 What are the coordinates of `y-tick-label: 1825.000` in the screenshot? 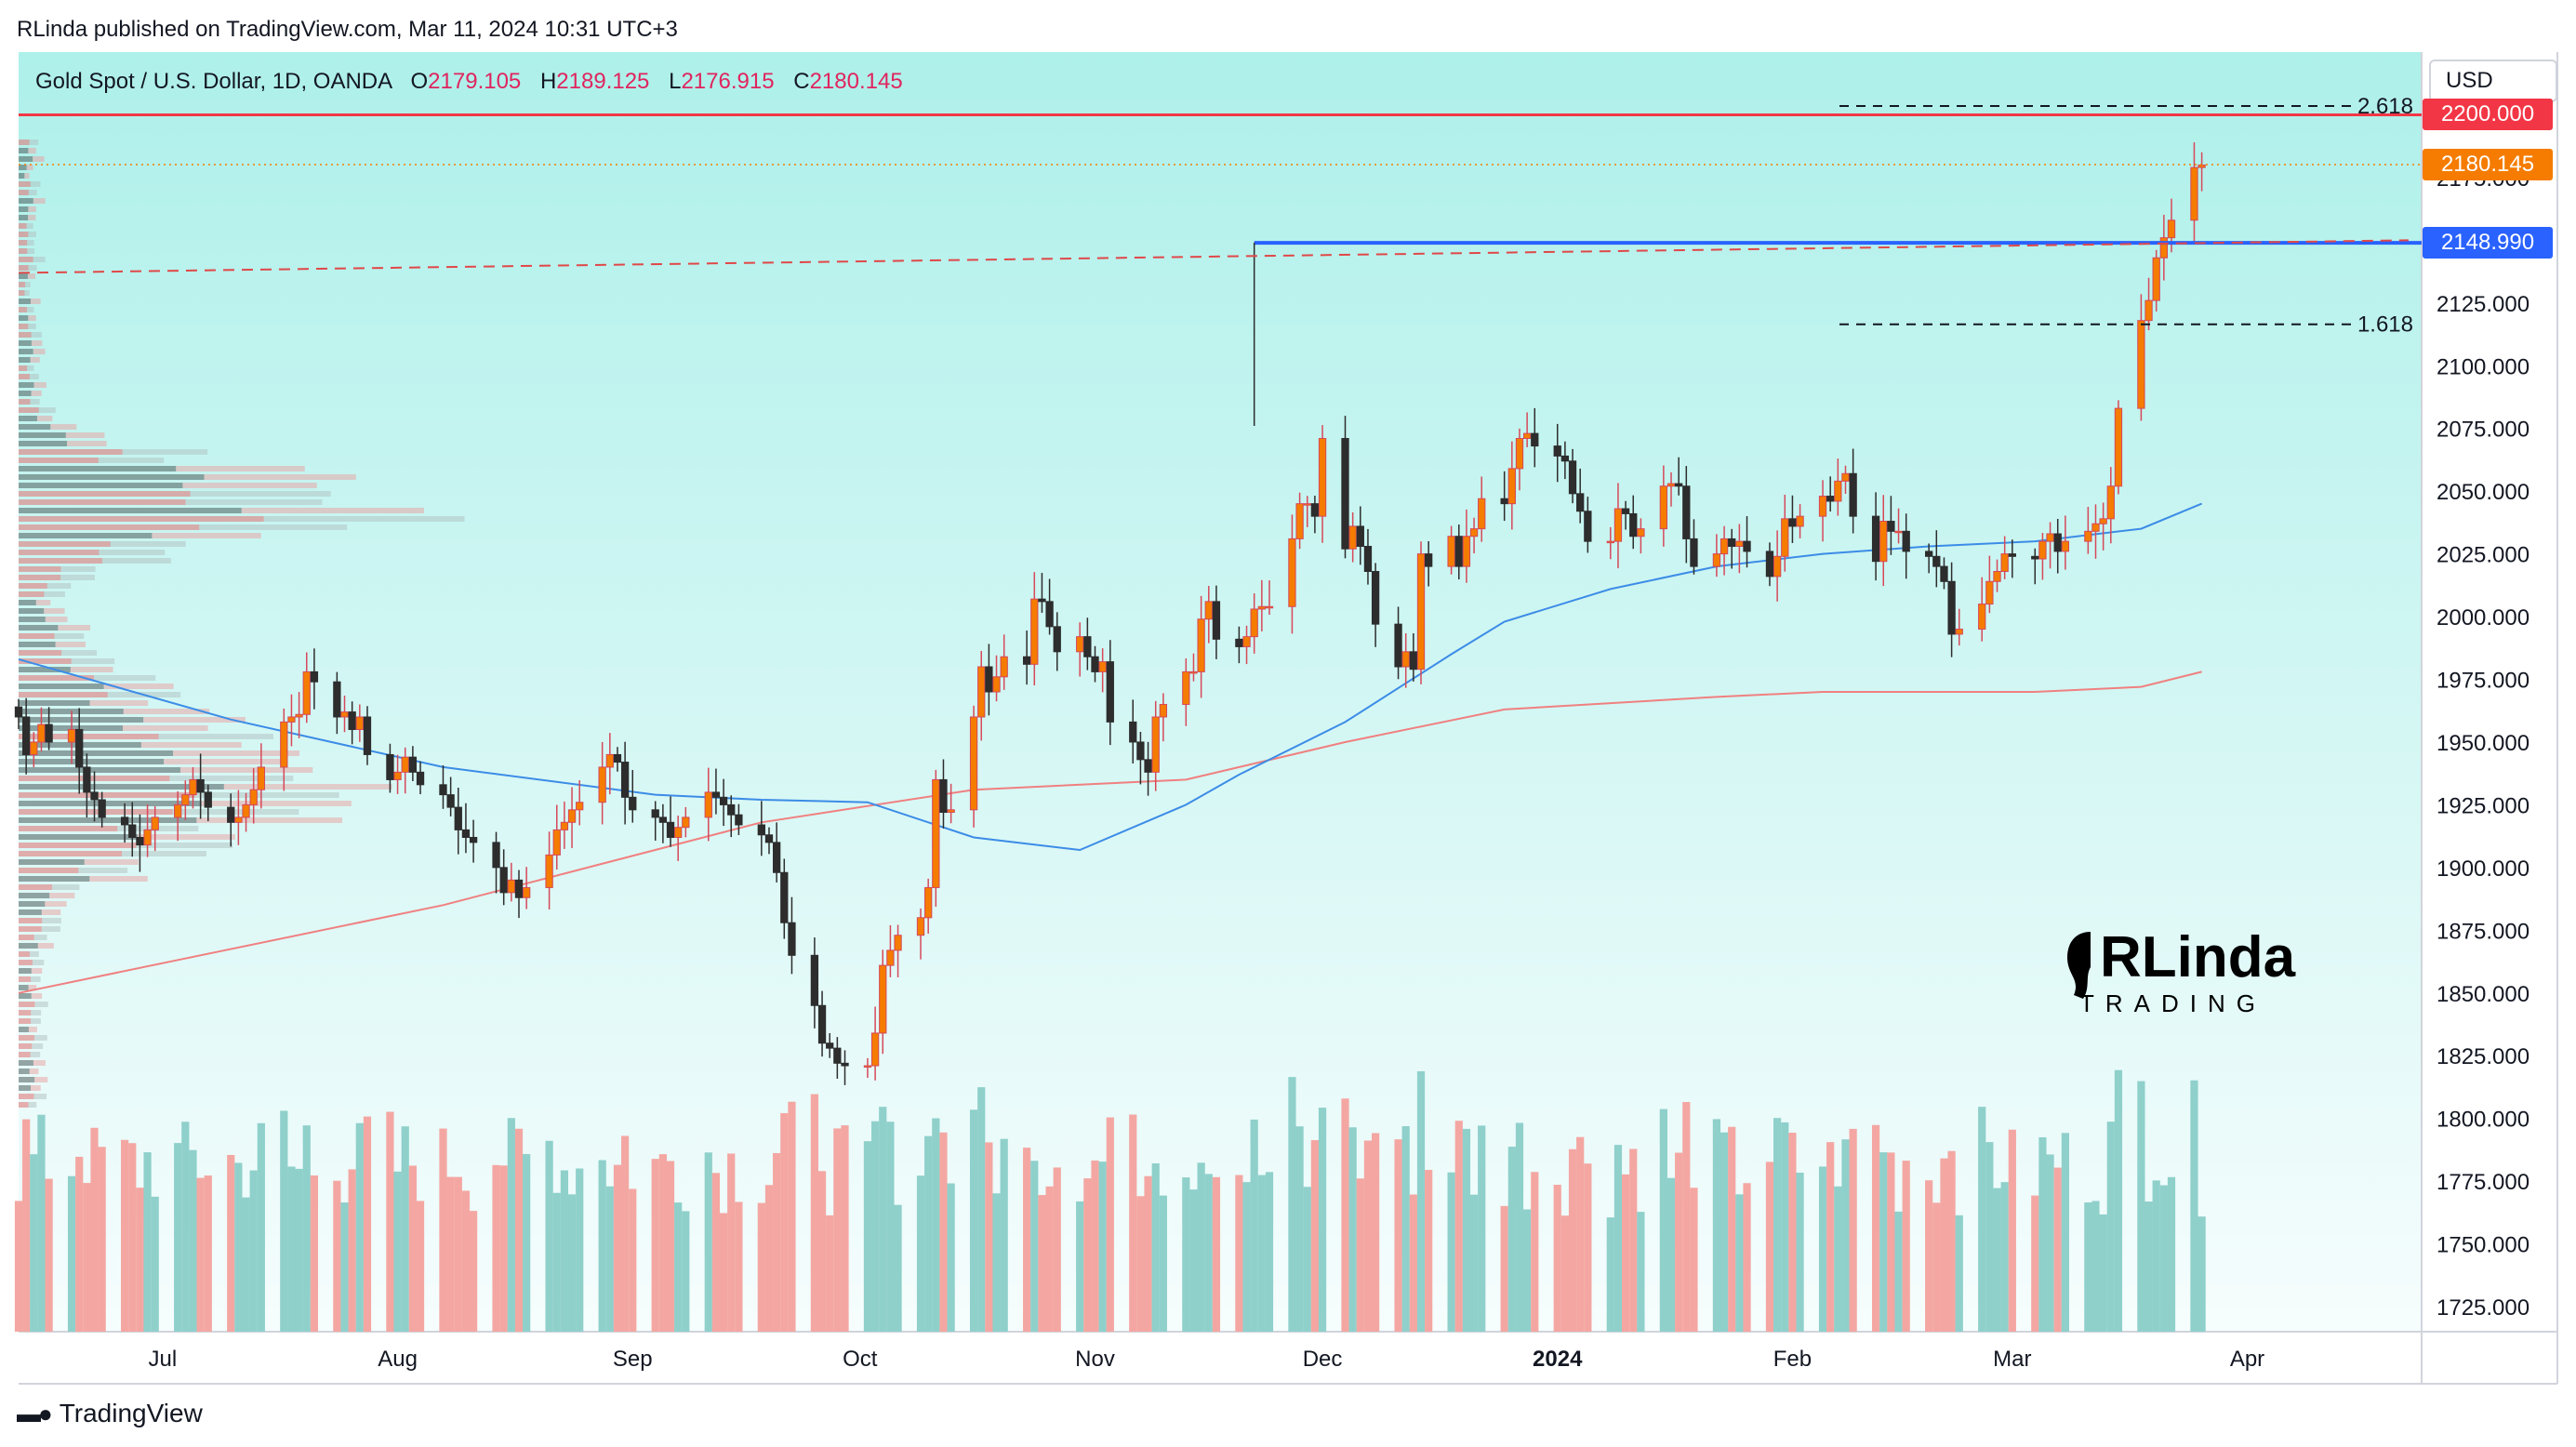 It's located at (2483, 1057).